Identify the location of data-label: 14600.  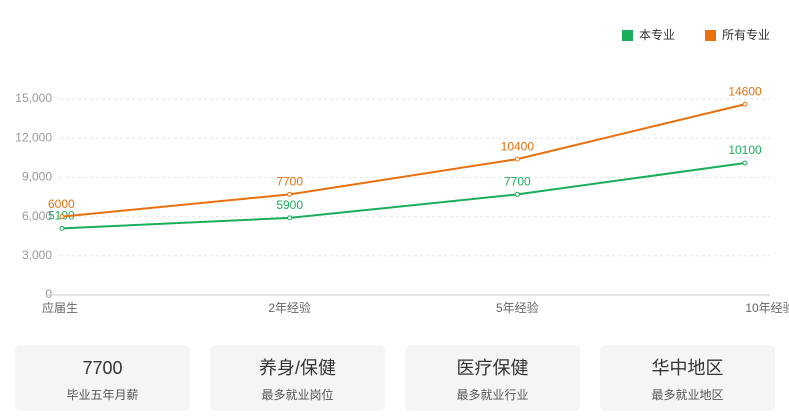
(745, 91).